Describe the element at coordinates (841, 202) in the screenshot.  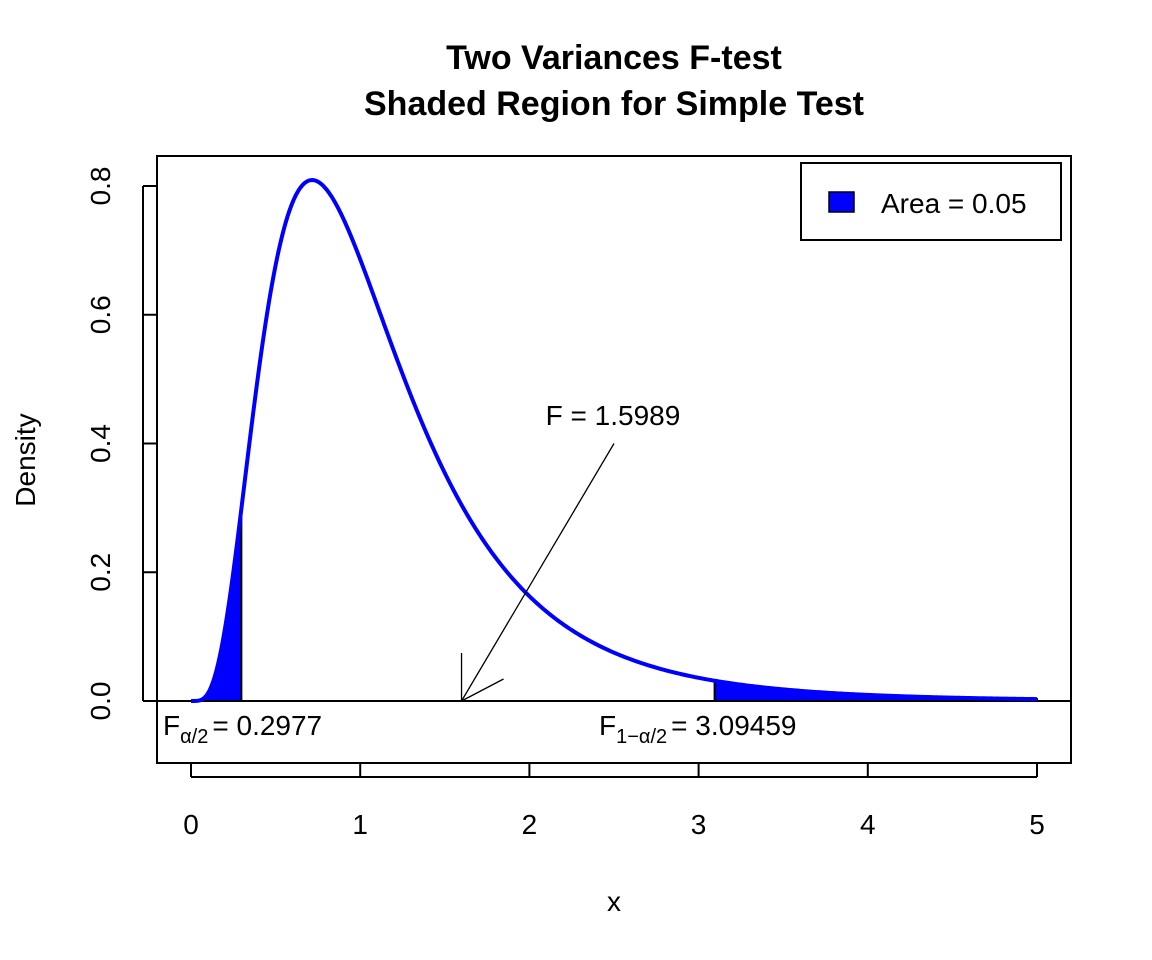
I see `legend-swatch` at that location.